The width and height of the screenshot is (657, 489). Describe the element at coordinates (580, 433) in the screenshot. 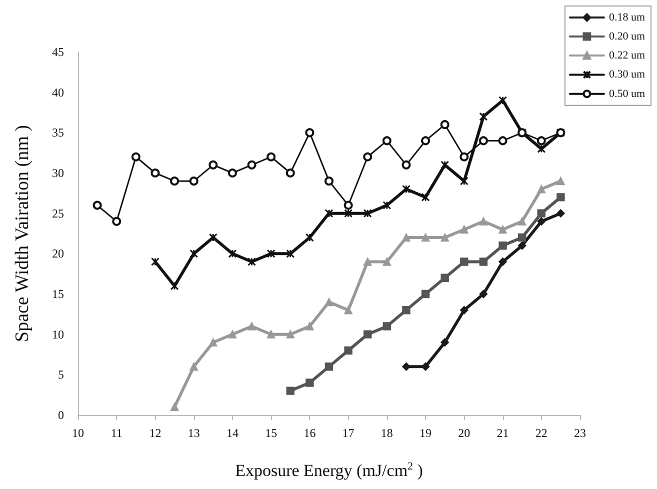

I see `x-tick-label: 23` at that location.